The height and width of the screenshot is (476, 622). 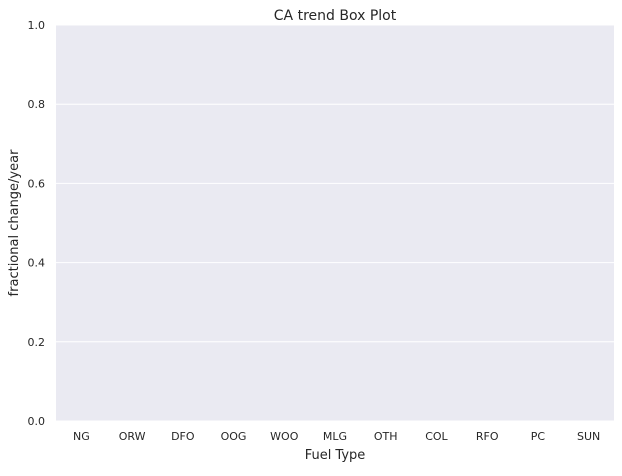 What do you see at coordinates (37, 223) in the screenshot?
I see `y-tick-labels: 0.0 0.2 0.4 0.6 0.8 1.0` at bounding box center [37, 223].